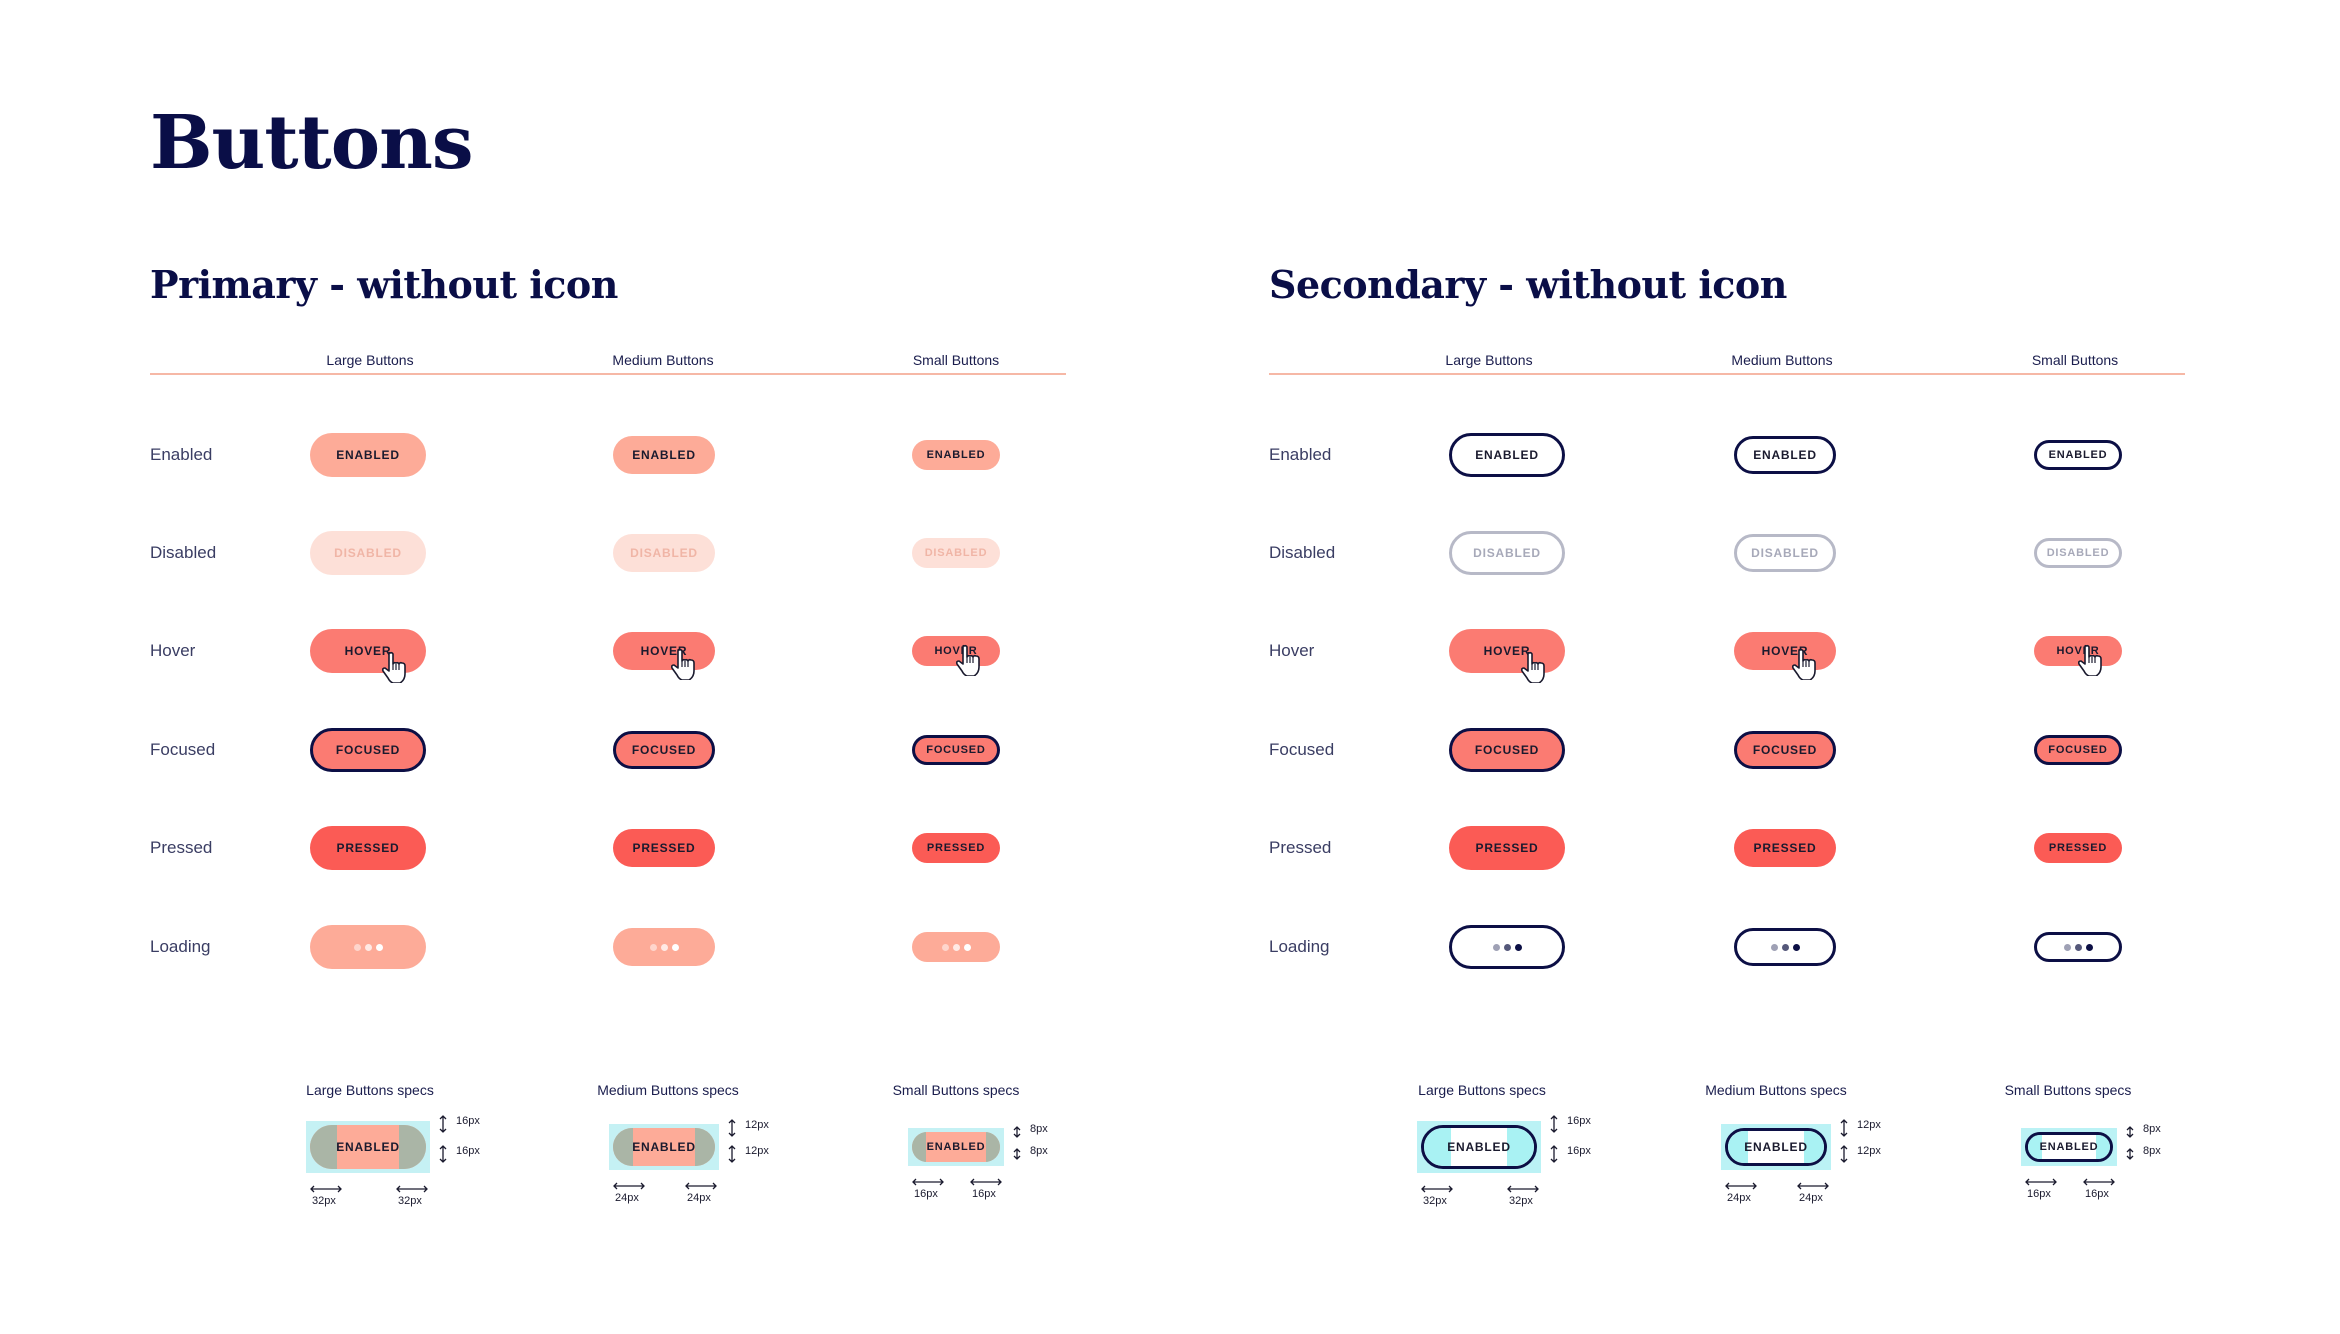 This screenshot has width=2340, height=1334. I want to click on hand-pointer-icon, so click(683, 664).